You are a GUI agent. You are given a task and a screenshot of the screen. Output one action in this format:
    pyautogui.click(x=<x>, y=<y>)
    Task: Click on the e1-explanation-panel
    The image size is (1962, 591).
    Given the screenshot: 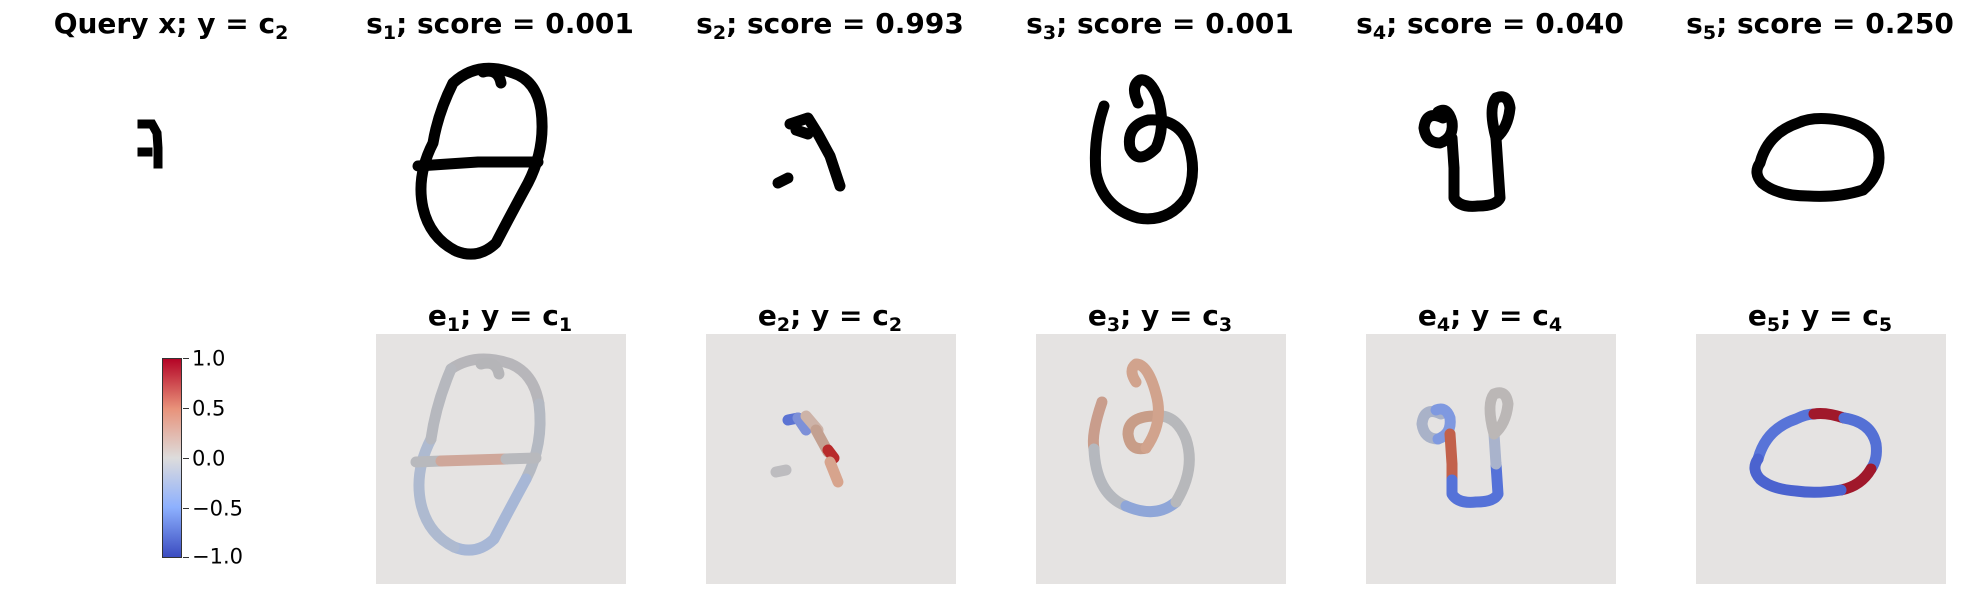 What is the action you would take?
    pyautogui.click(x=501, y=459)
    